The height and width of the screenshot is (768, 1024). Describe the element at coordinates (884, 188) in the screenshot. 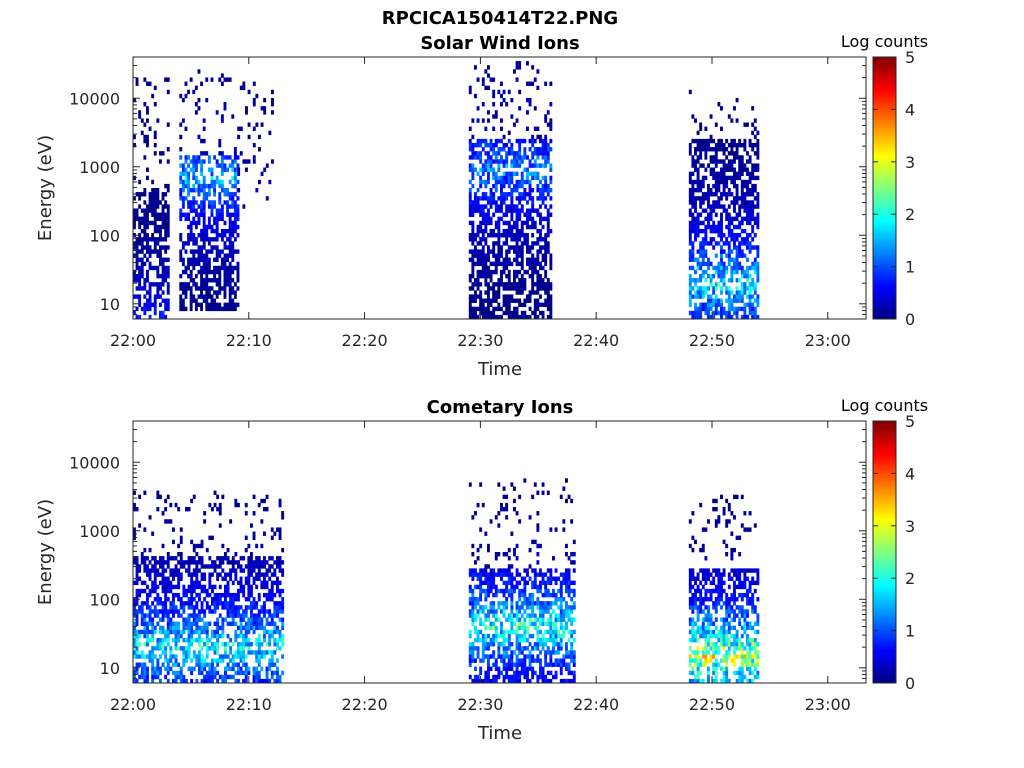

I see `colorbar-frame` at that location.